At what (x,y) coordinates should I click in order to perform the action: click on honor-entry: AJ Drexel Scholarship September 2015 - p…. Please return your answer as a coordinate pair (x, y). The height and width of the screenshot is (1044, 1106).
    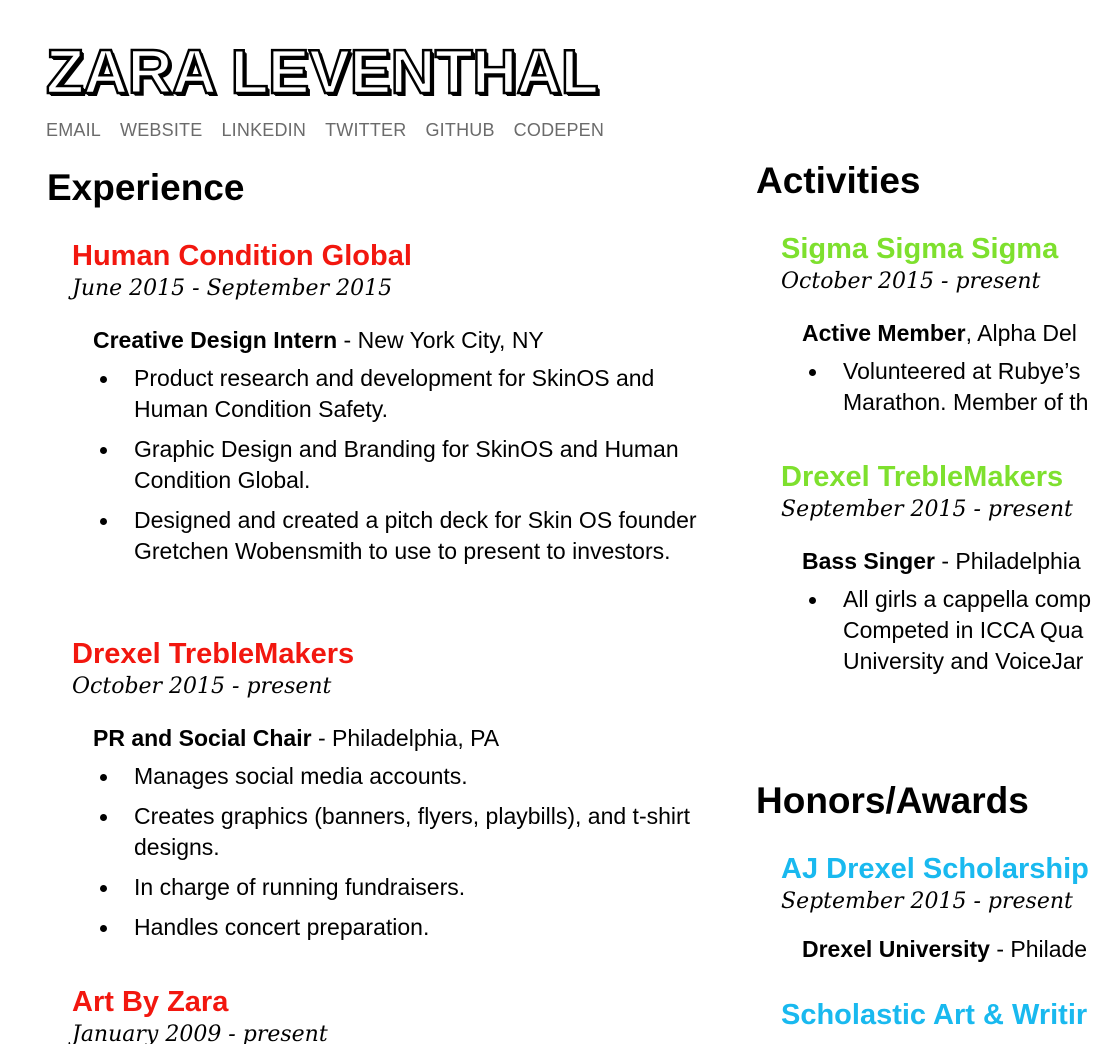
    Looking at the image, I should click on (943, 908).